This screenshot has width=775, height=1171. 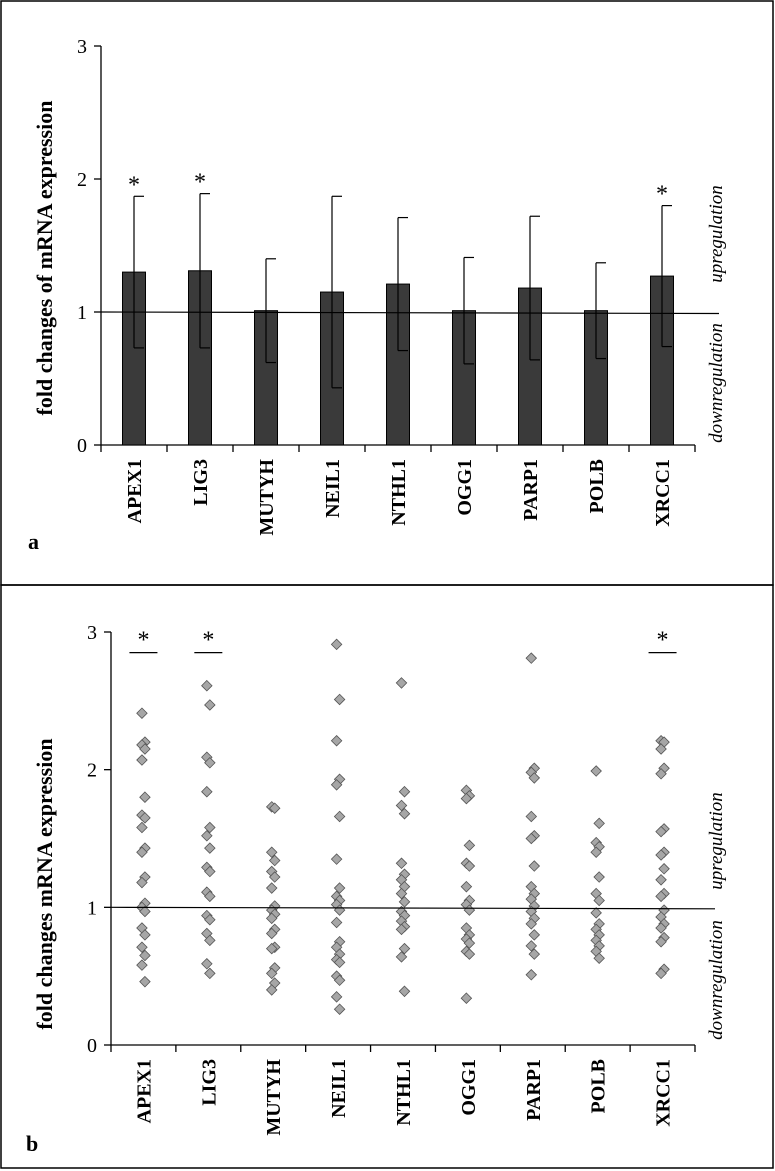 I want to click on panel-b-category-label: POLB, so click(x=599, y=1086).